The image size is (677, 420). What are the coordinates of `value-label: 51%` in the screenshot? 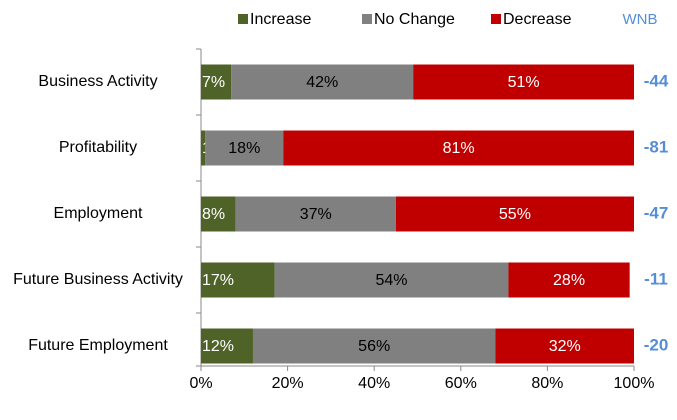 It's located at (524, 82).